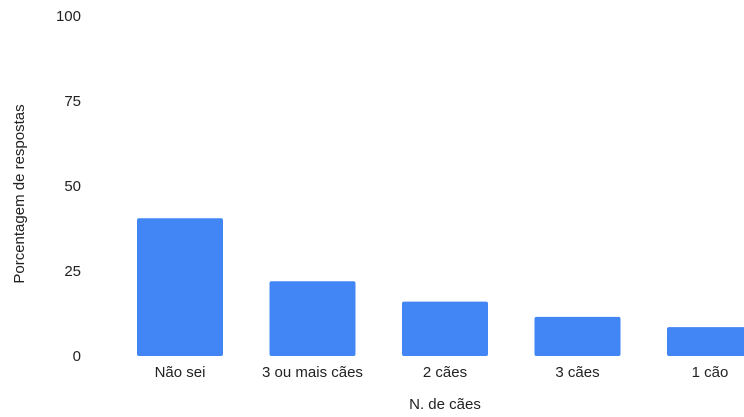 This screenshot has height=417, width=744. Describe the element at coordinates (68, 16) in the screenshot. I see `y-tick-label: 100` at that location.